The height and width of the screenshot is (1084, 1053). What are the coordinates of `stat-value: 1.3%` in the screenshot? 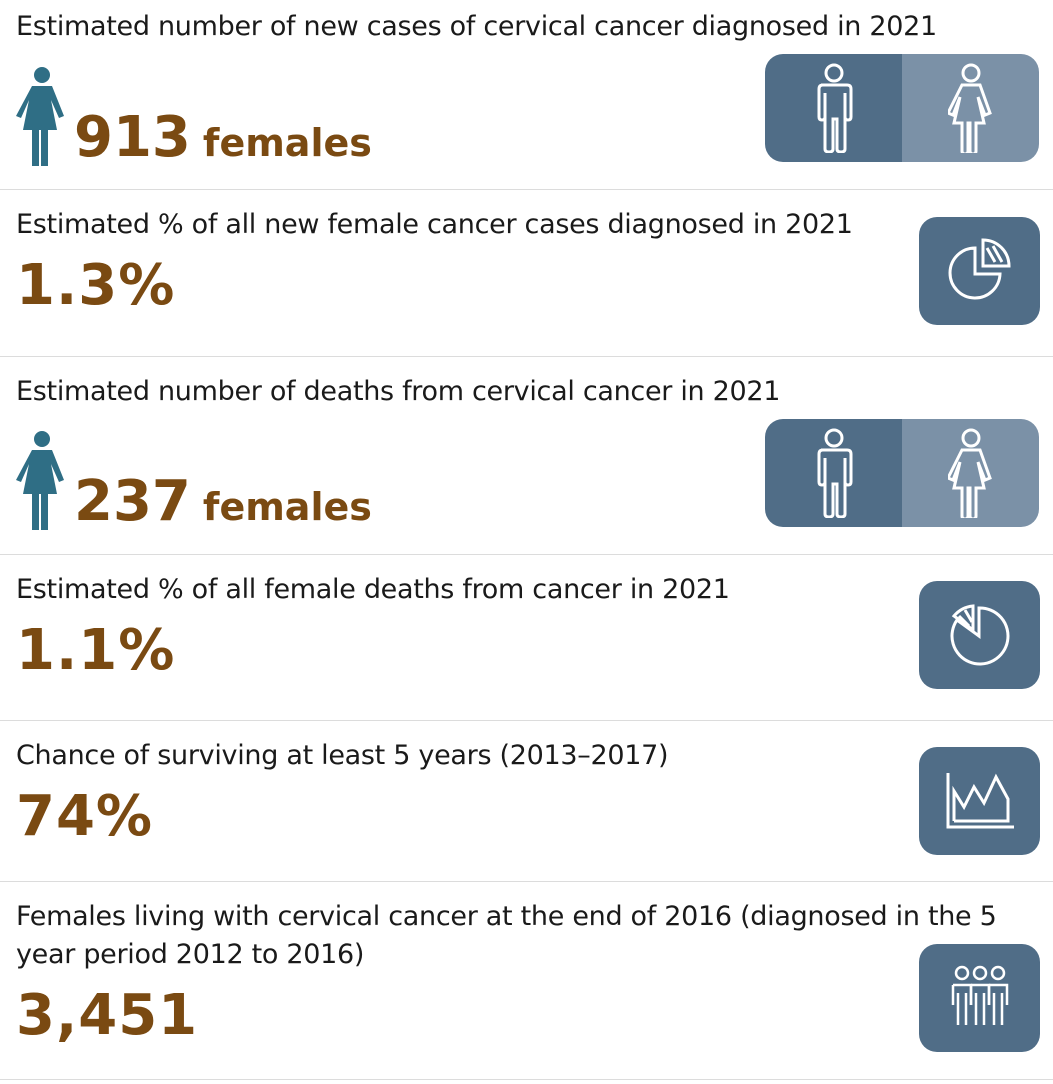 It's located at (96, 285).